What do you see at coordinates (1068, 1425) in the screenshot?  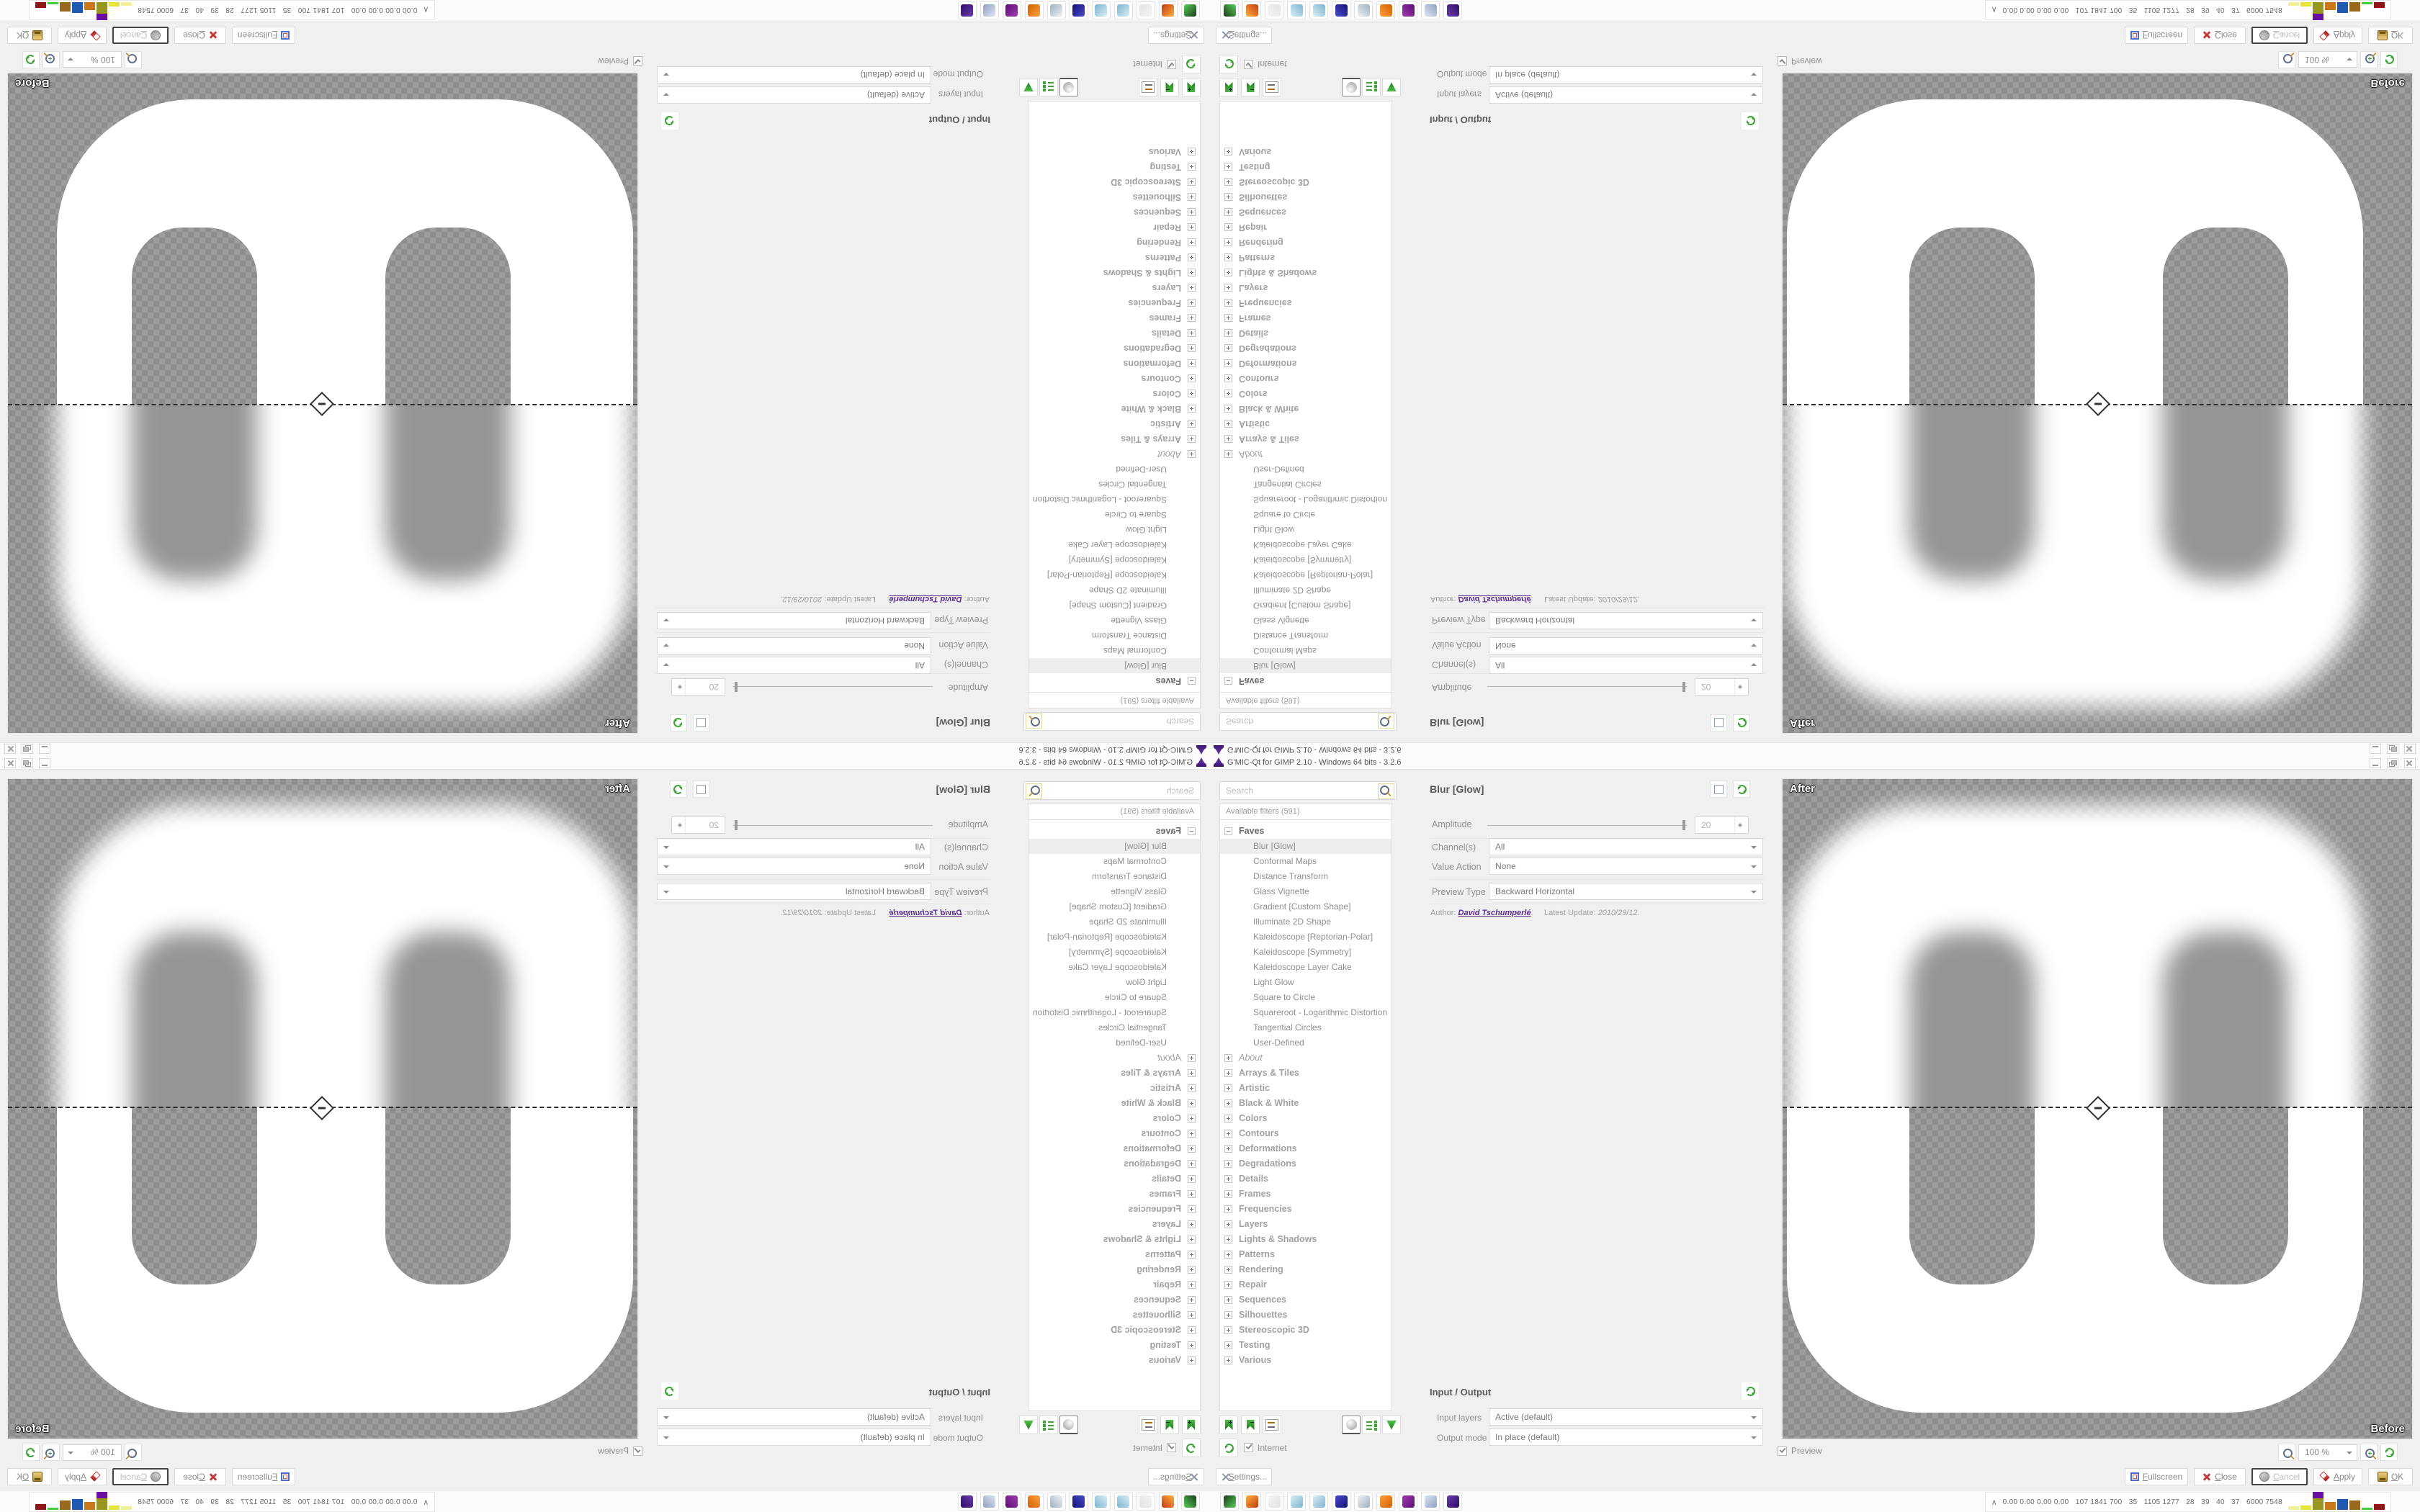 I see `preview-sphere-button` at bounding box center [1068, 1425].